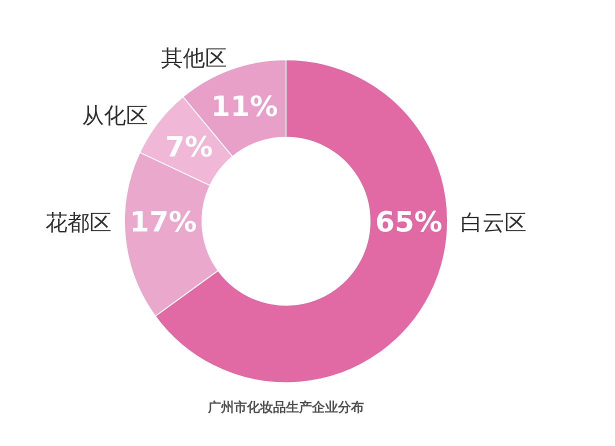  I want to click on text: 广州市化妆品生产企业分布, so click(285, 408).